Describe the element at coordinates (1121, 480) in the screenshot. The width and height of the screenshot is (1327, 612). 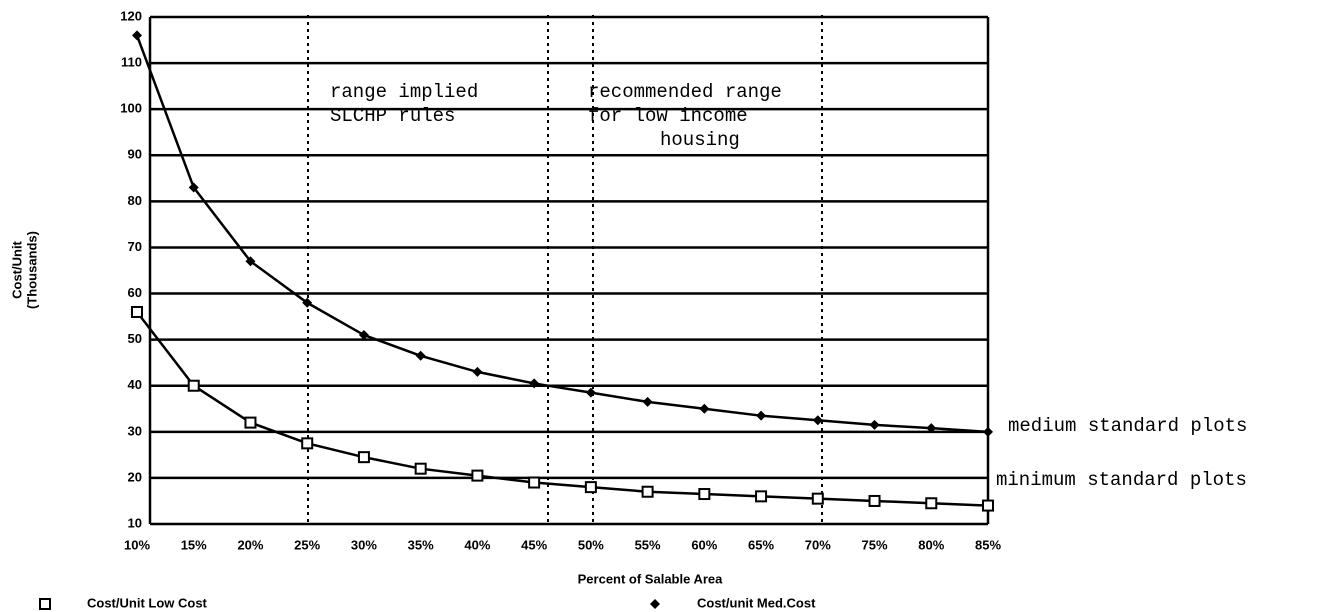
I see `annotation: minimum standard plots` at that location.